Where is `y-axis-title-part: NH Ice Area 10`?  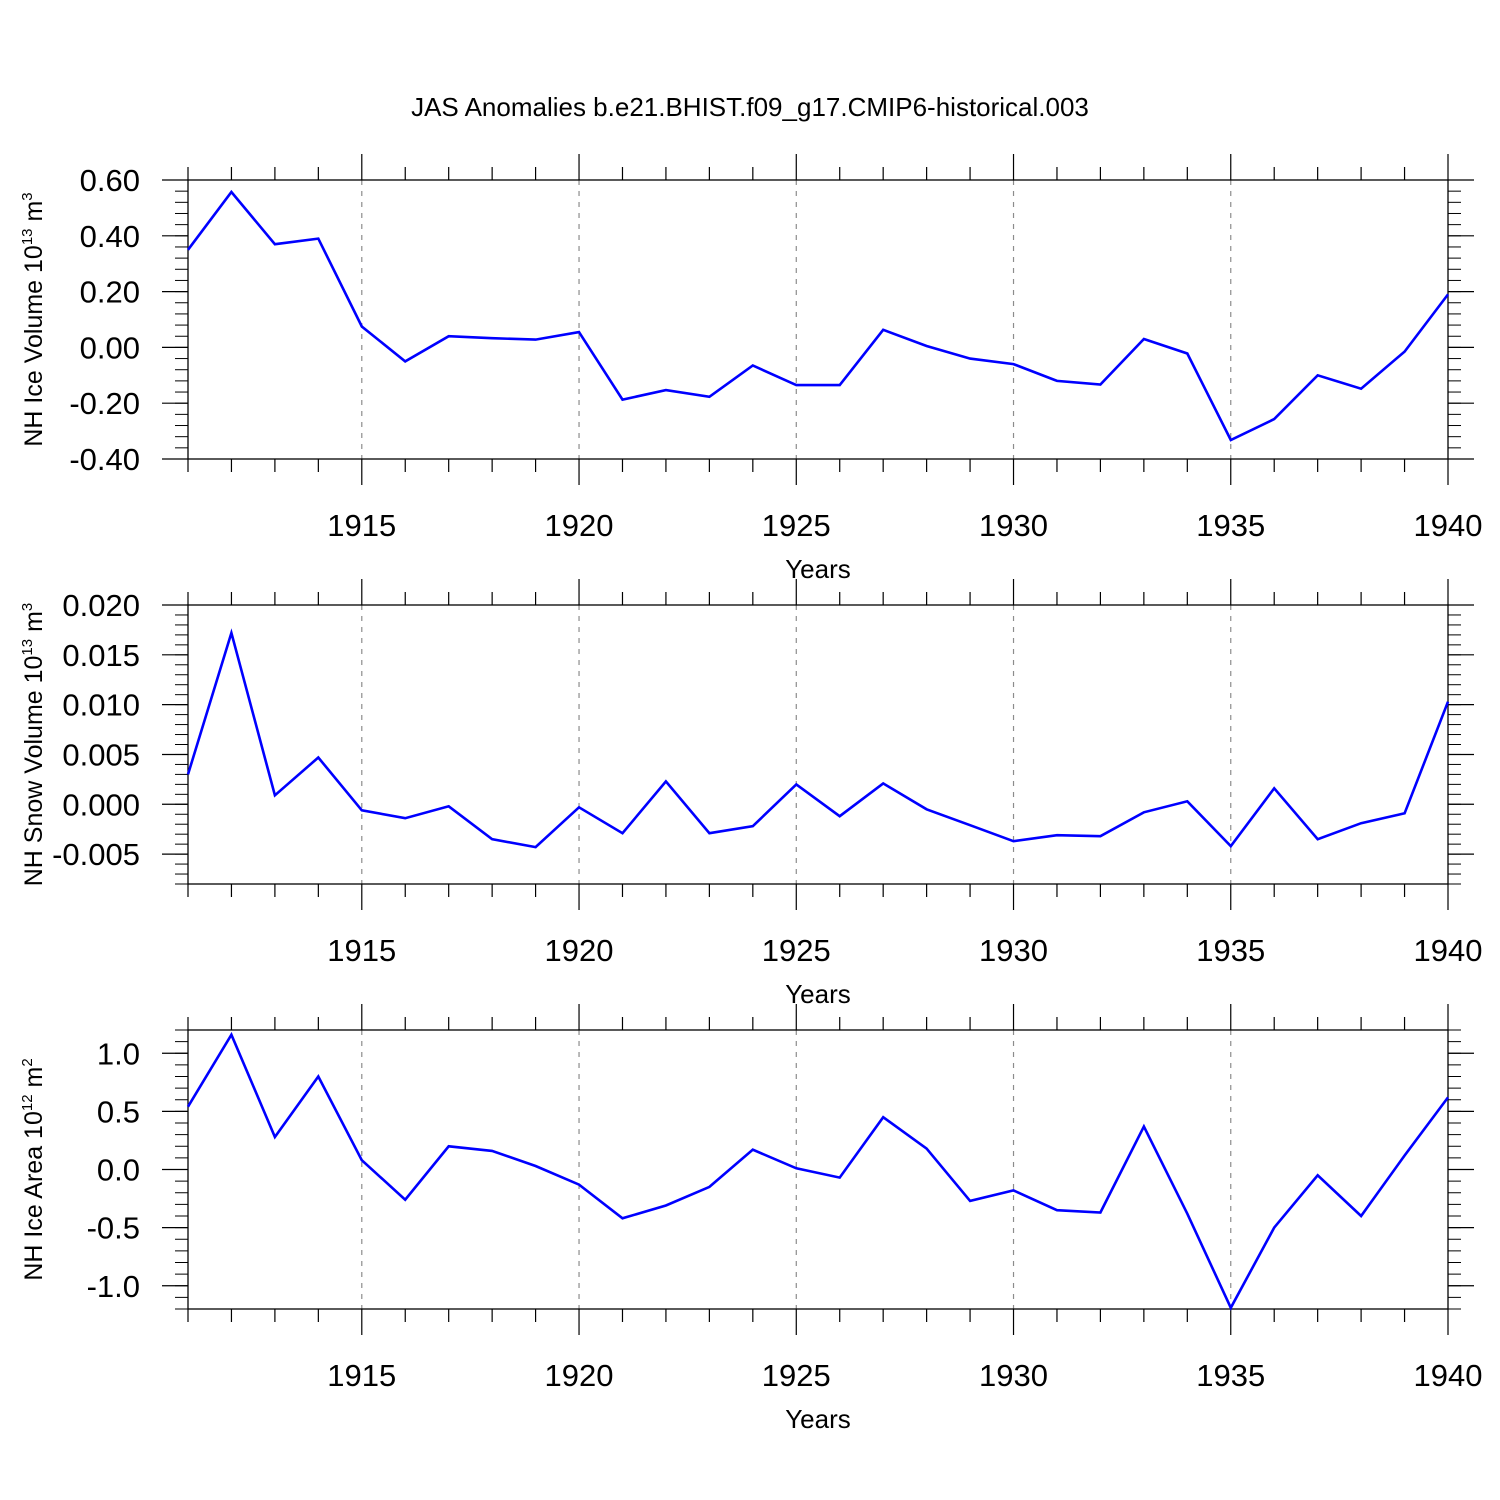 y-axis-title-part: NH Ice Area 10 is located at coordinates (34, 1196).